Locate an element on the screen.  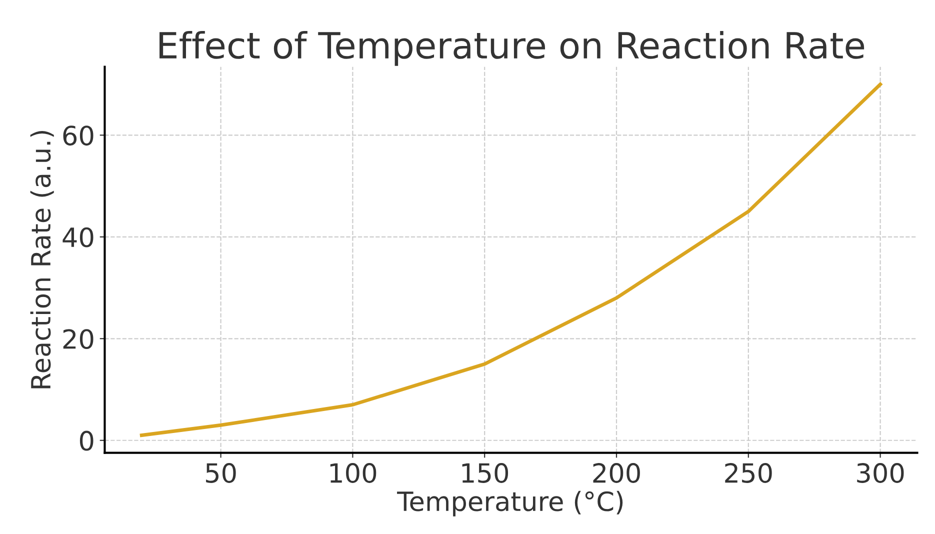
y-tick-label: 0 is located at coordinates (87, 440).